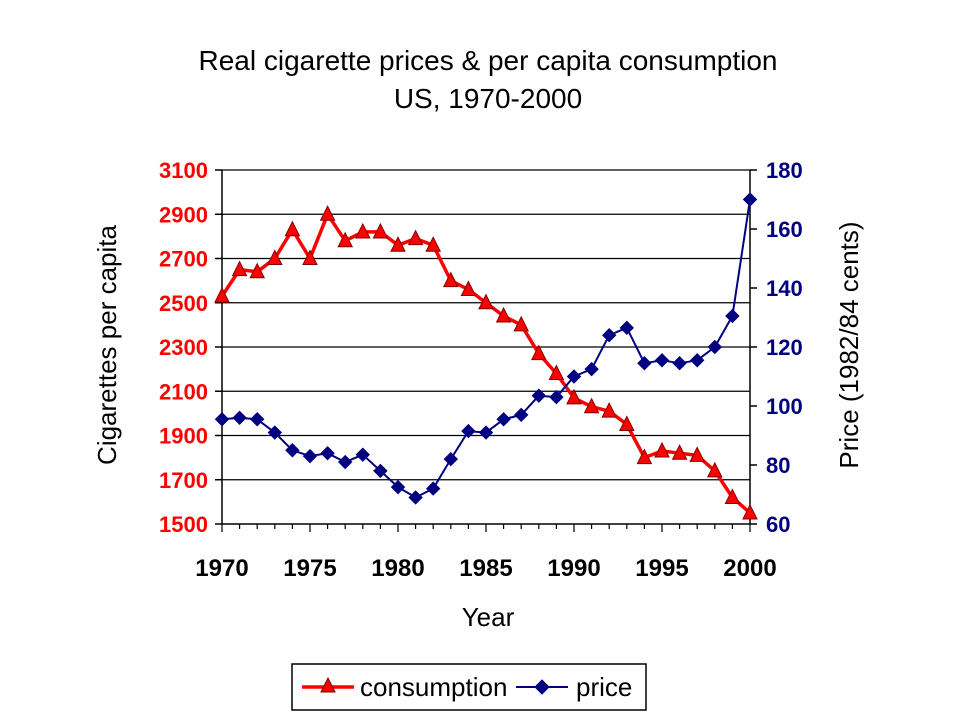 This screenshot has height=720, width=960. I want to click on legend-consumption-label: consumption, so click(433, 687).